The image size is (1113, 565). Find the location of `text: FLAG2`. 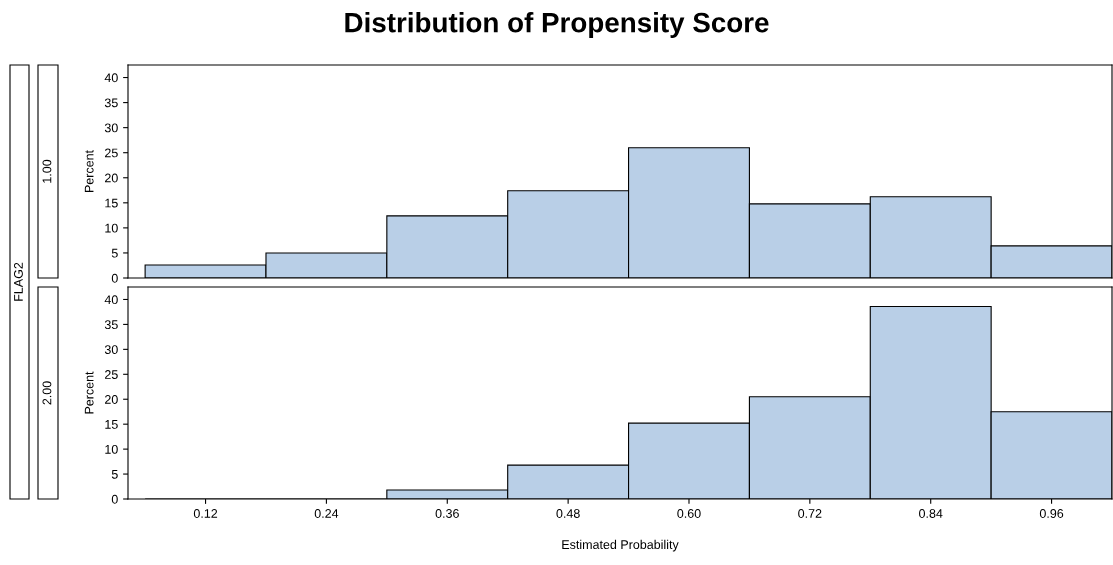

text: FLAG2 is located at coordinates (18, 281).